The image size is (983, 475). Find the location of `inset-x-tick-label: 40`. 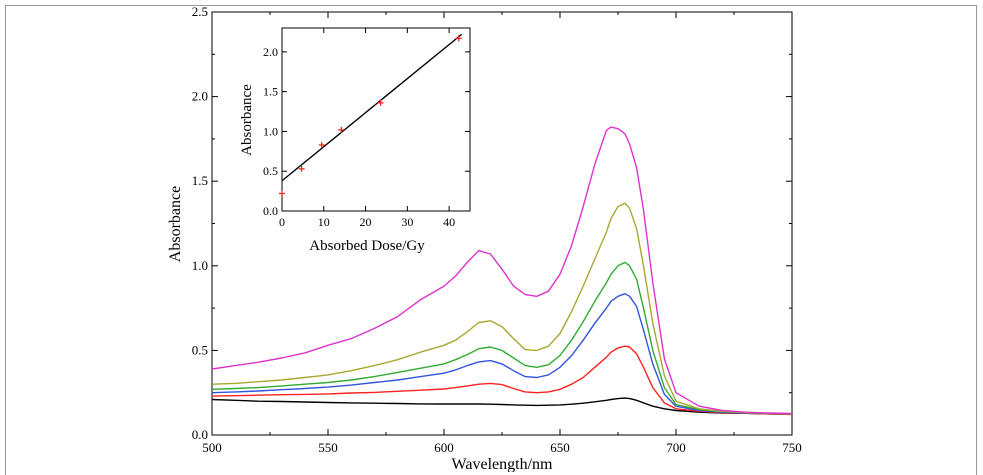

inset-x-tick-label: 40 is located at coordinates (449, 222).